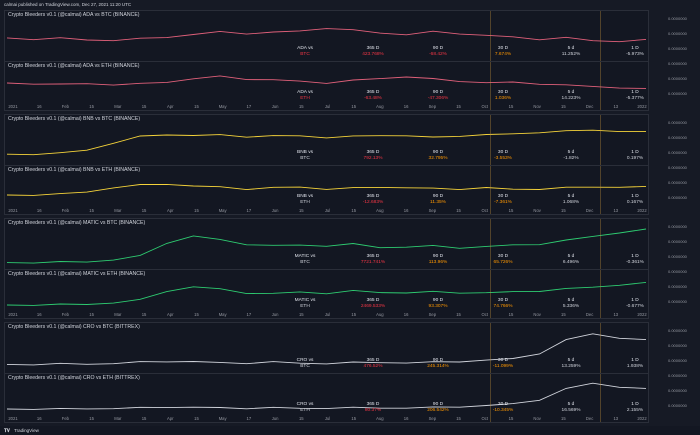  Describe the element at coordinates (635, 54) in the screenshot. I see `stat-value: -5.973%` at that location.